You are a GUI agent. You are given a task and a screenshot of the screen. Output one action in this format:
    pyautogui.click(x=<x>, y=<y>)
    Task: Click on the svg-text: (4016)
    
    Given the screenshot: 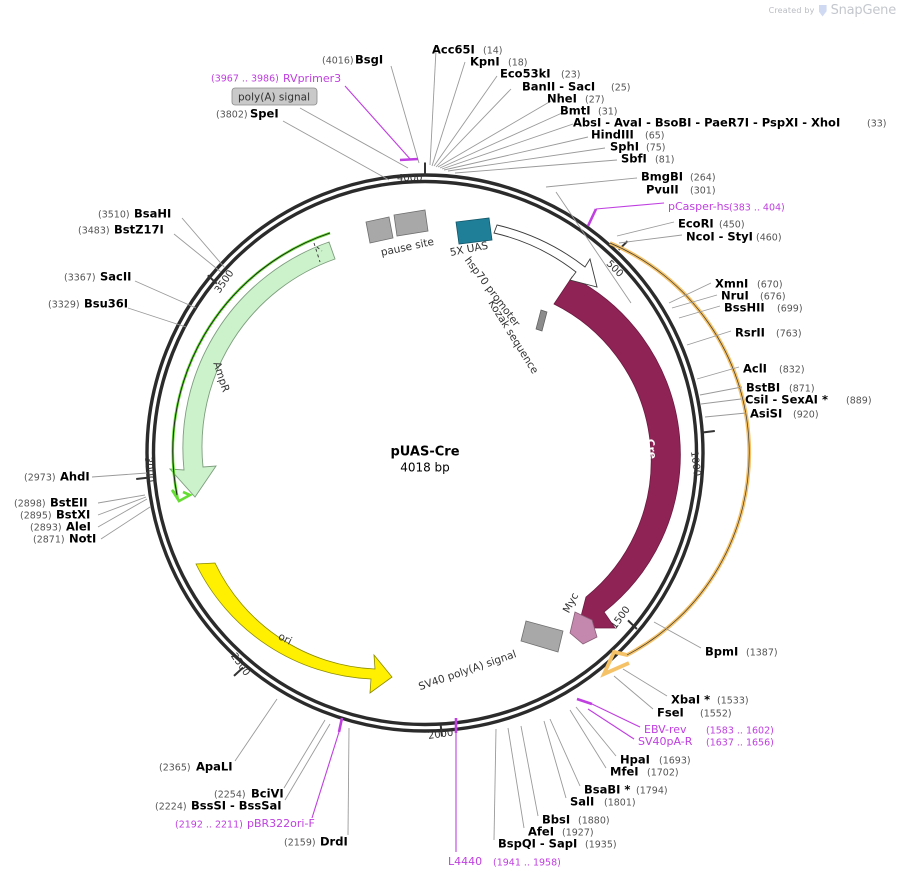 What is the action you would take?
    pyautogui.click(x=338, y=61)
    